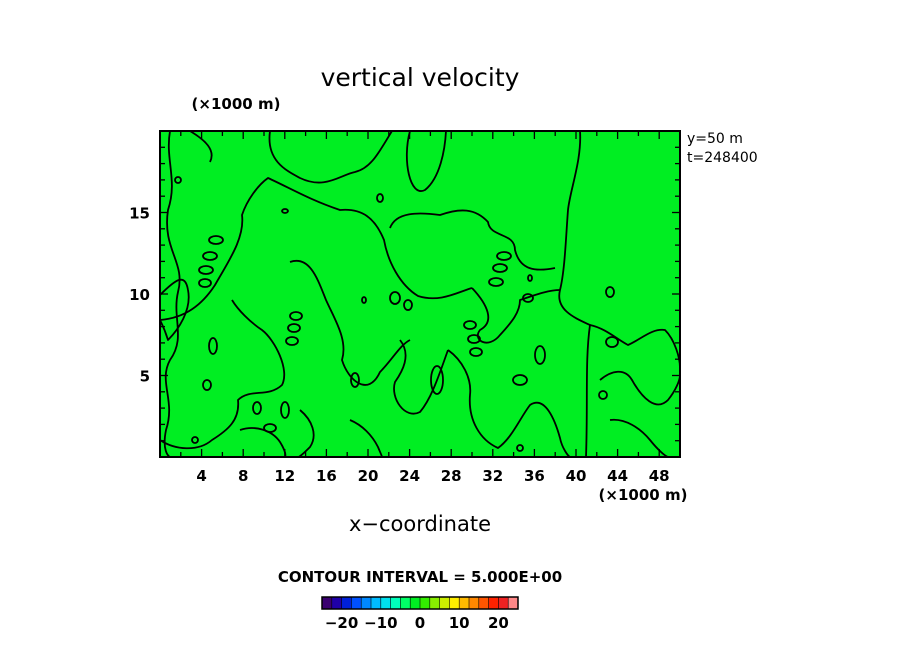 The height and width of the screenshot is (659, 904). I want to click on y-tick-label: 15, so click(139, 214).